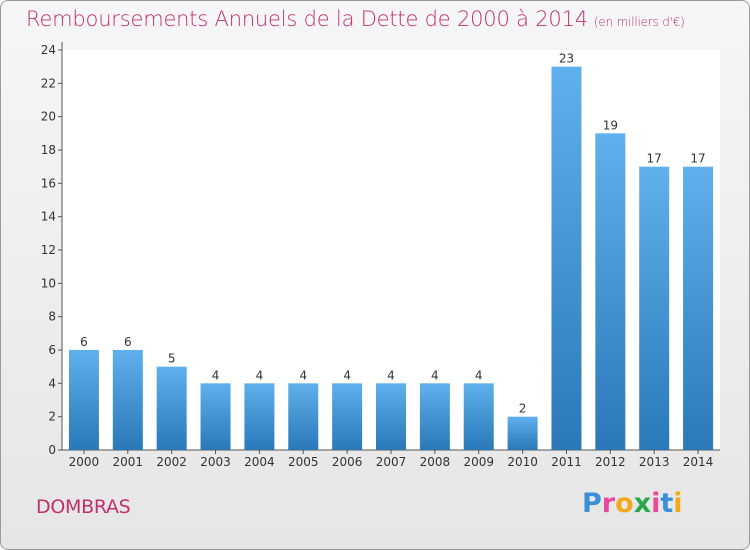 The height and width of the screenshot is (550, 750). What do you see at coordinates (52, 317) in the screenshot?
I see `y-tick-label: 8` at bounding box center [52, 317].